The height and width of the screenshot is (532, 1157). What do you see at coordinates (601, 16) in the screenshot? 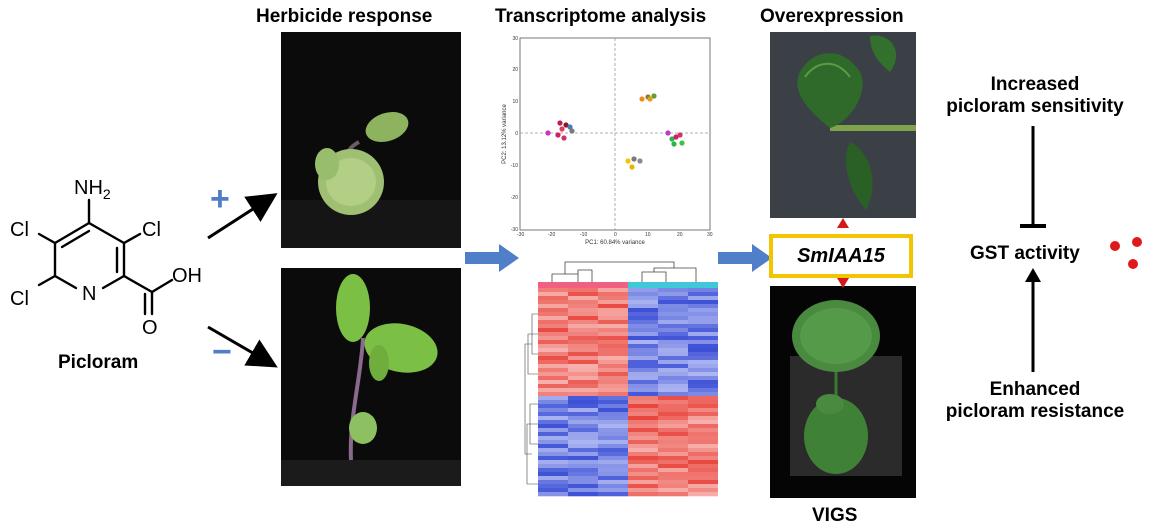
I see `transcriptome-analysis-title: Transcriptome analysis` at bounding box center [601, 16].